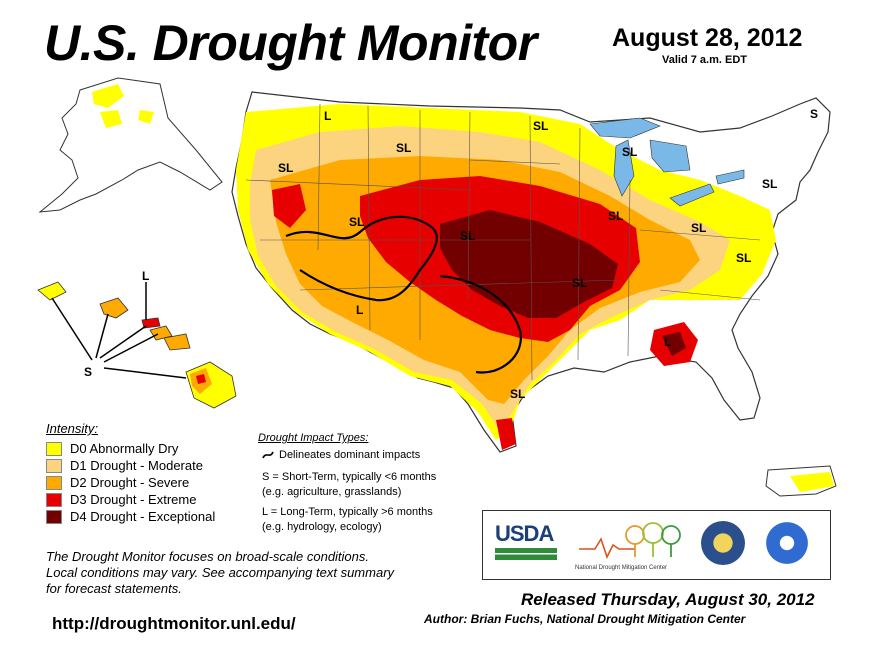 The width and height of the screenshot is (876, 651). I want to click on legend-label: D0 Abnormally Dry, so click(124, 448).